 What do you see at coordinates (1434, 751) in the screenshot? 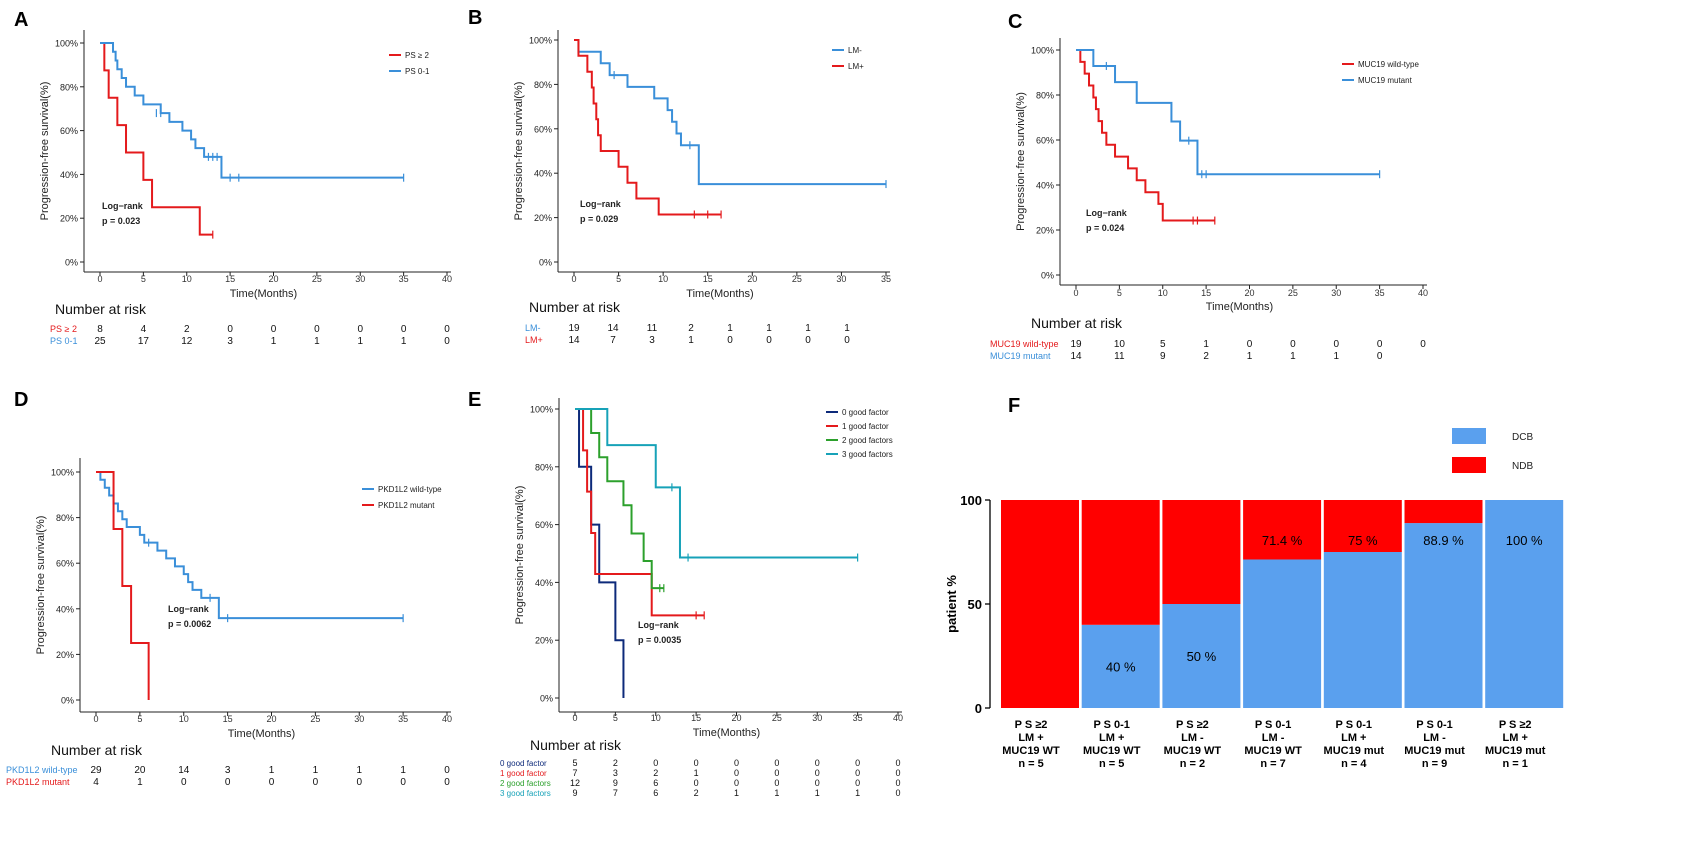
I see `p5-category-label-5: MUC19 mut` at bounding box center [1434, 751].